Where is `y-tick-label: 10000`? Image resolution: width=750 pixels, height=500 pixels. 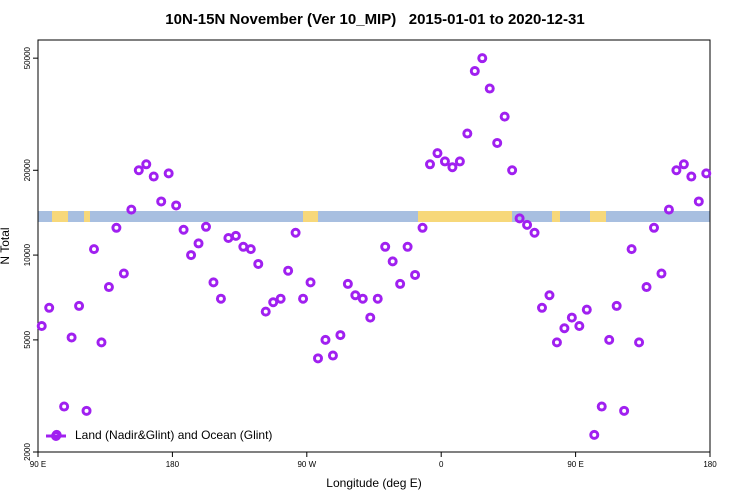
y-tick-label: 10000 is located at coordinates (27, 254).